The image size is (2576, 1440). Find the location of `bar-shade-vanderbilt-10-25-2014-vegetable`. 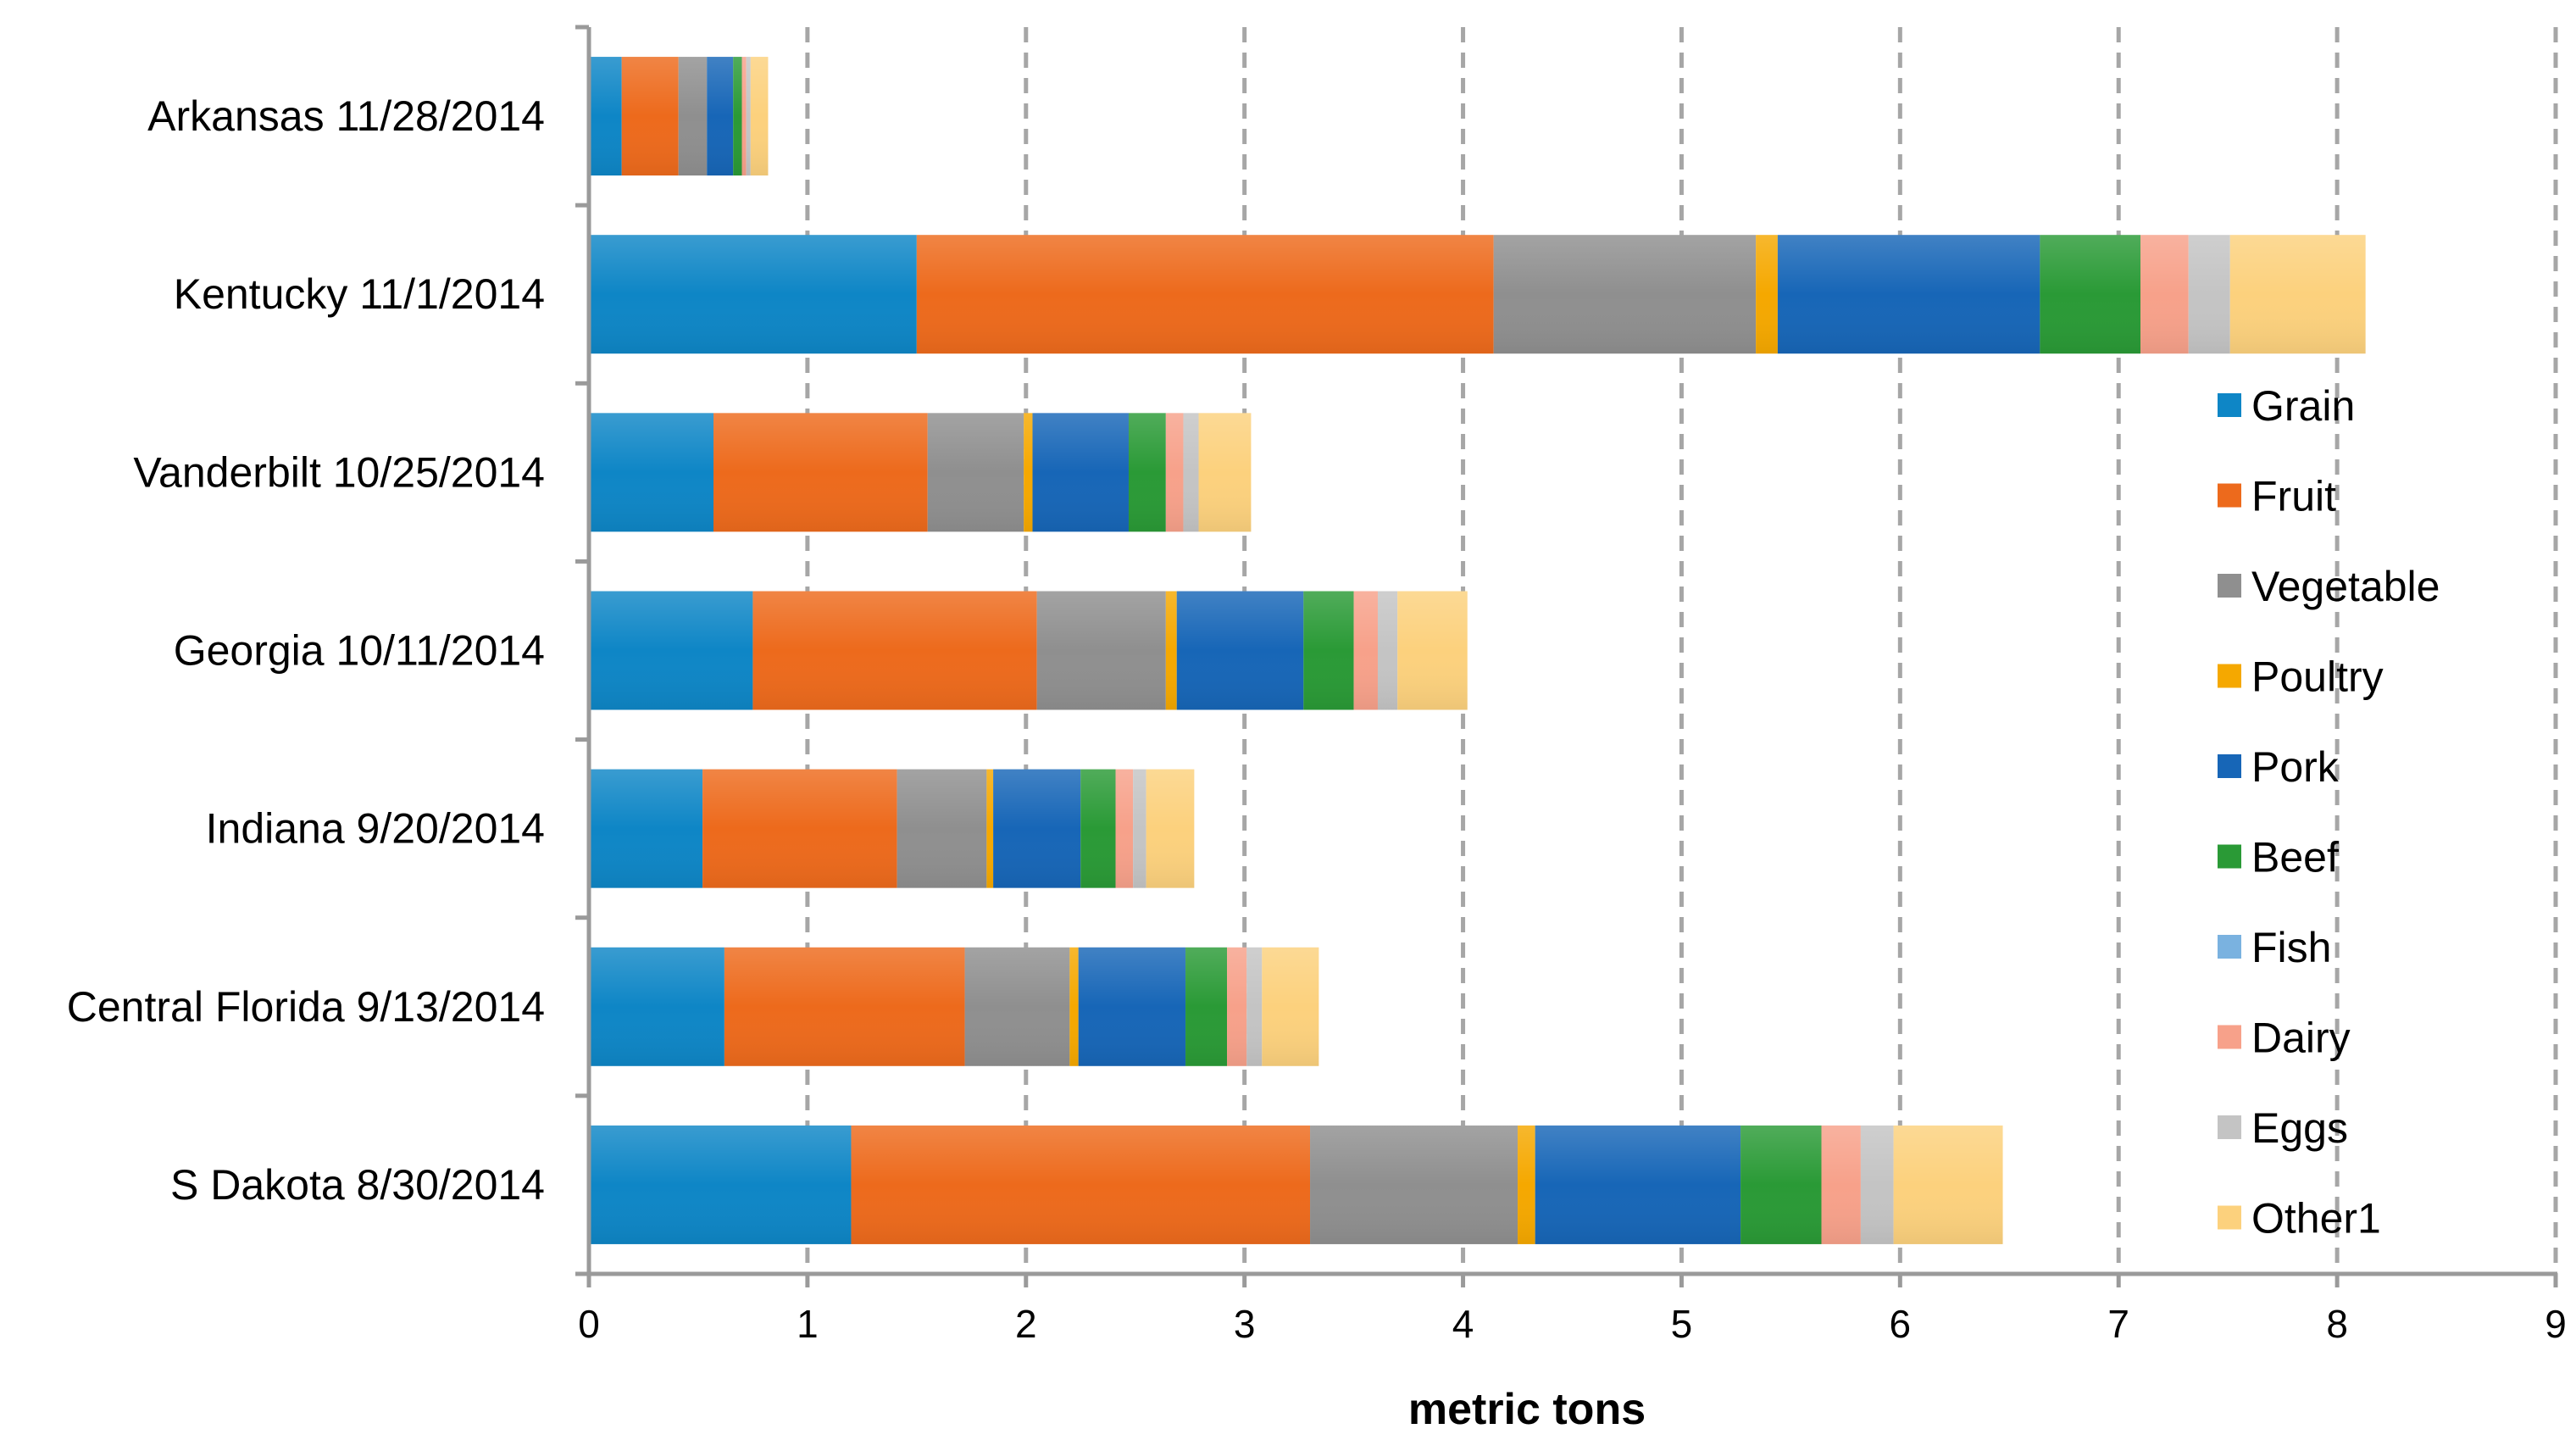

bar-shade-vanderbilt-10-25-2014-vegetable is located at coordinates (975, 472).